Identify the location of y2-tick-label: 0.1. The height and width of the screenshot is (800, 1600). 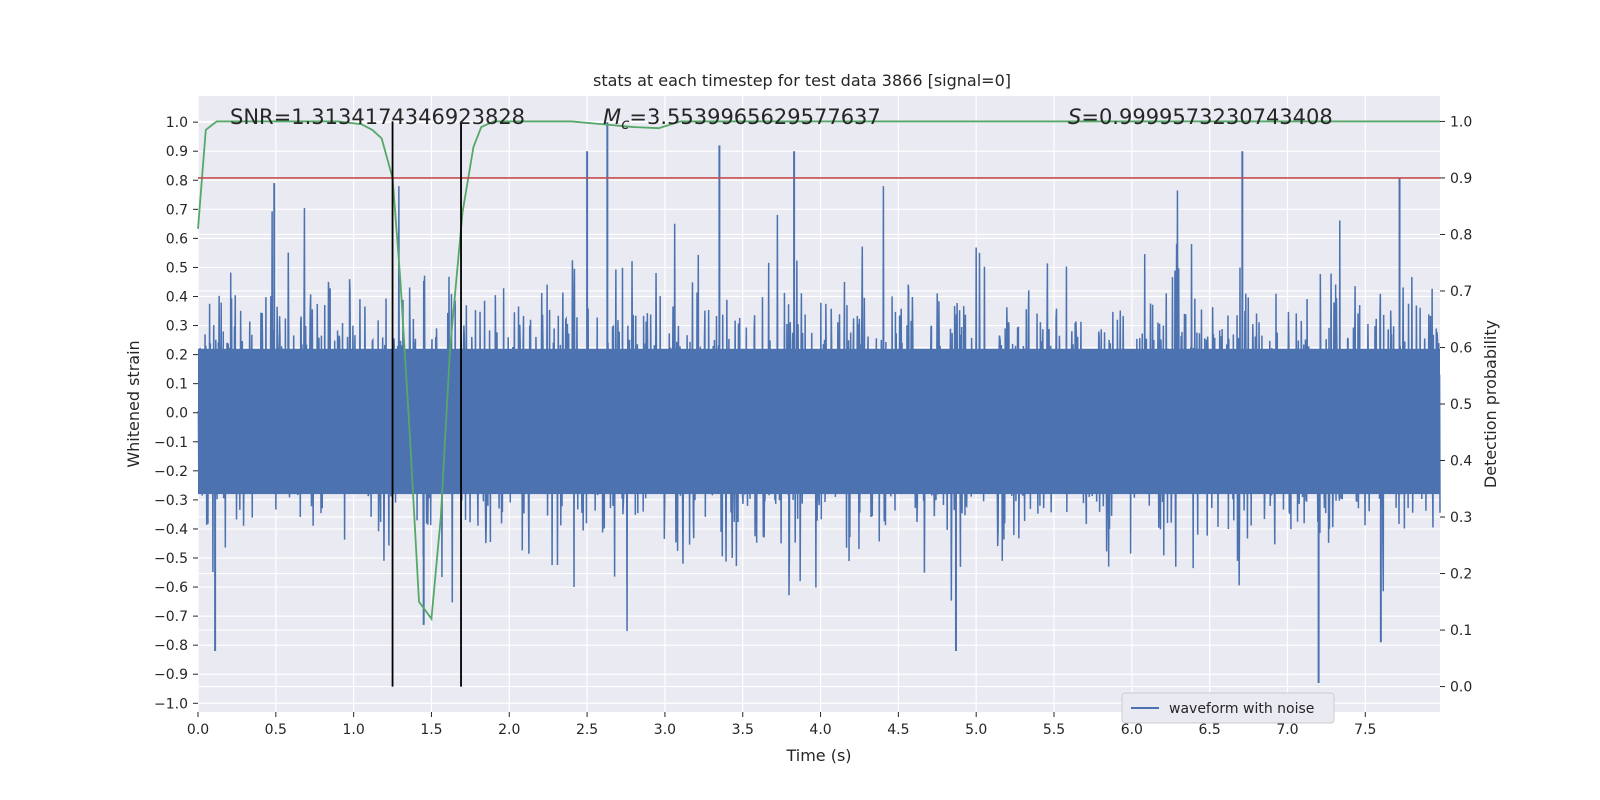
(1461, 631).